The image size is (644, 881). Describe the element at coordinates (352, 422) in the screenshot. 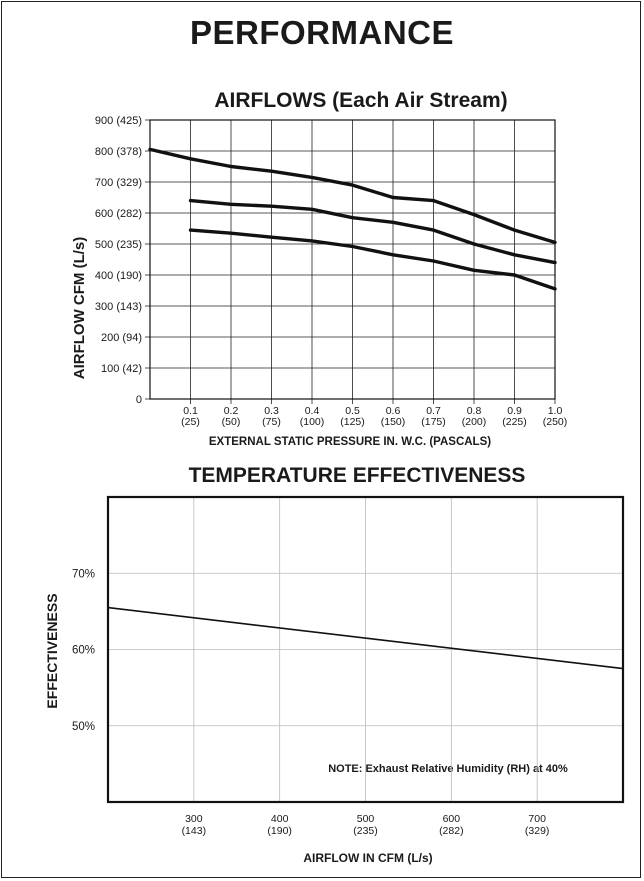

I see `airflow-x-tick-sublabel: (125)` at that location.